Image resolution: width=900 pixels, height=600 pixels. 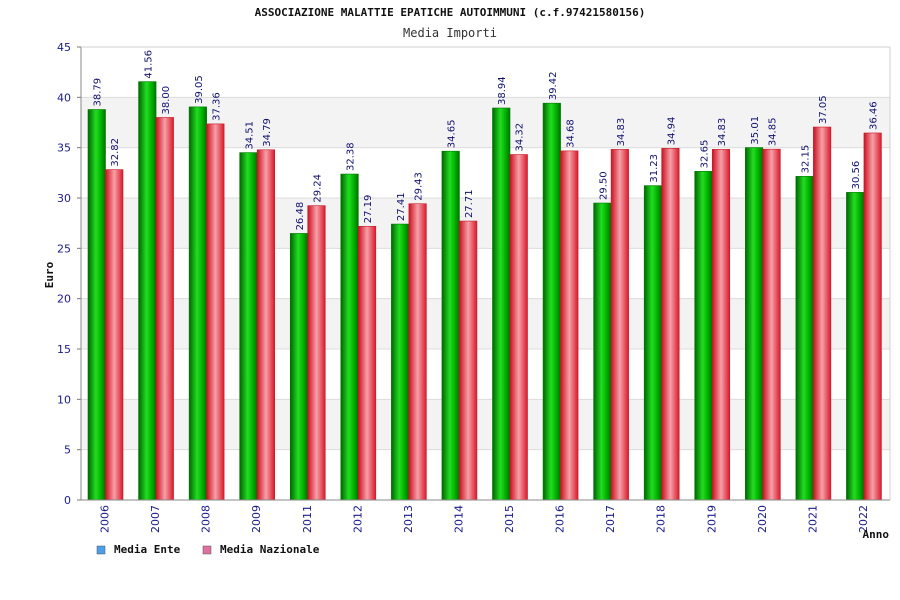 I want to click on bar-media-nazionale-2016, so click(x=569, y=325).